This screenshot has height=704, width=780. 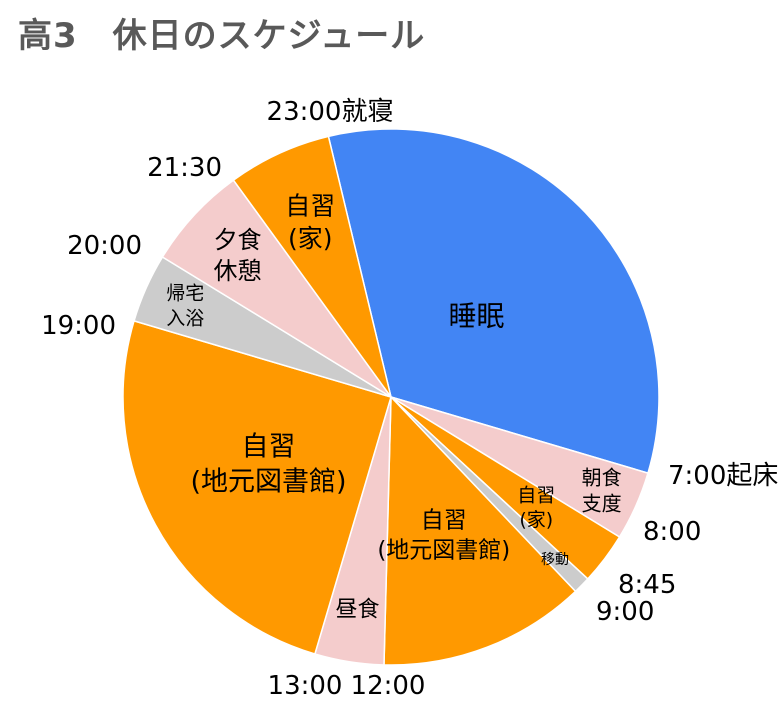 What do you see at coordinates (78, 326) in the screenshot?
I see `time-label: 19:00` at bounding box center [78, 326].